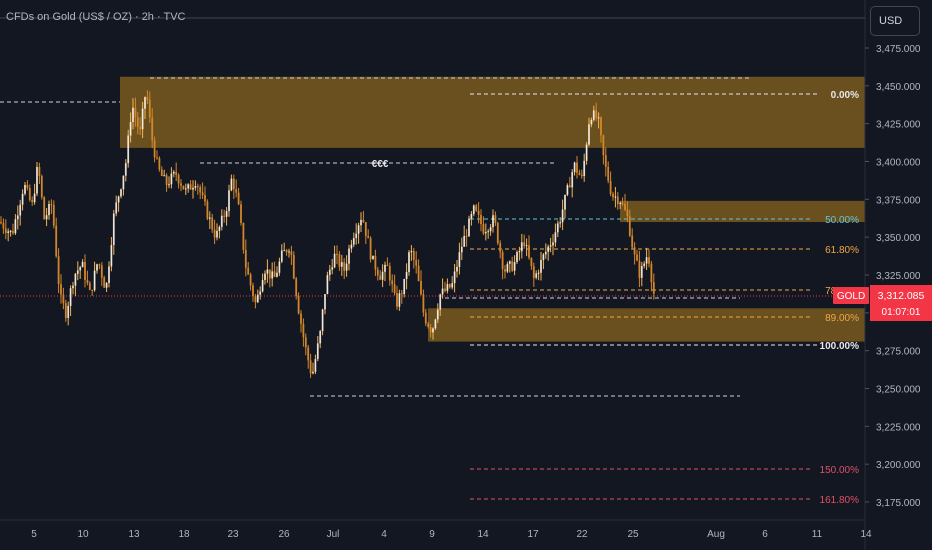 The width and height of the screenshot is (932, 550). Describe the element at coordinates (901, 303) in the screenshot. I see `last-price-badge` at that location.